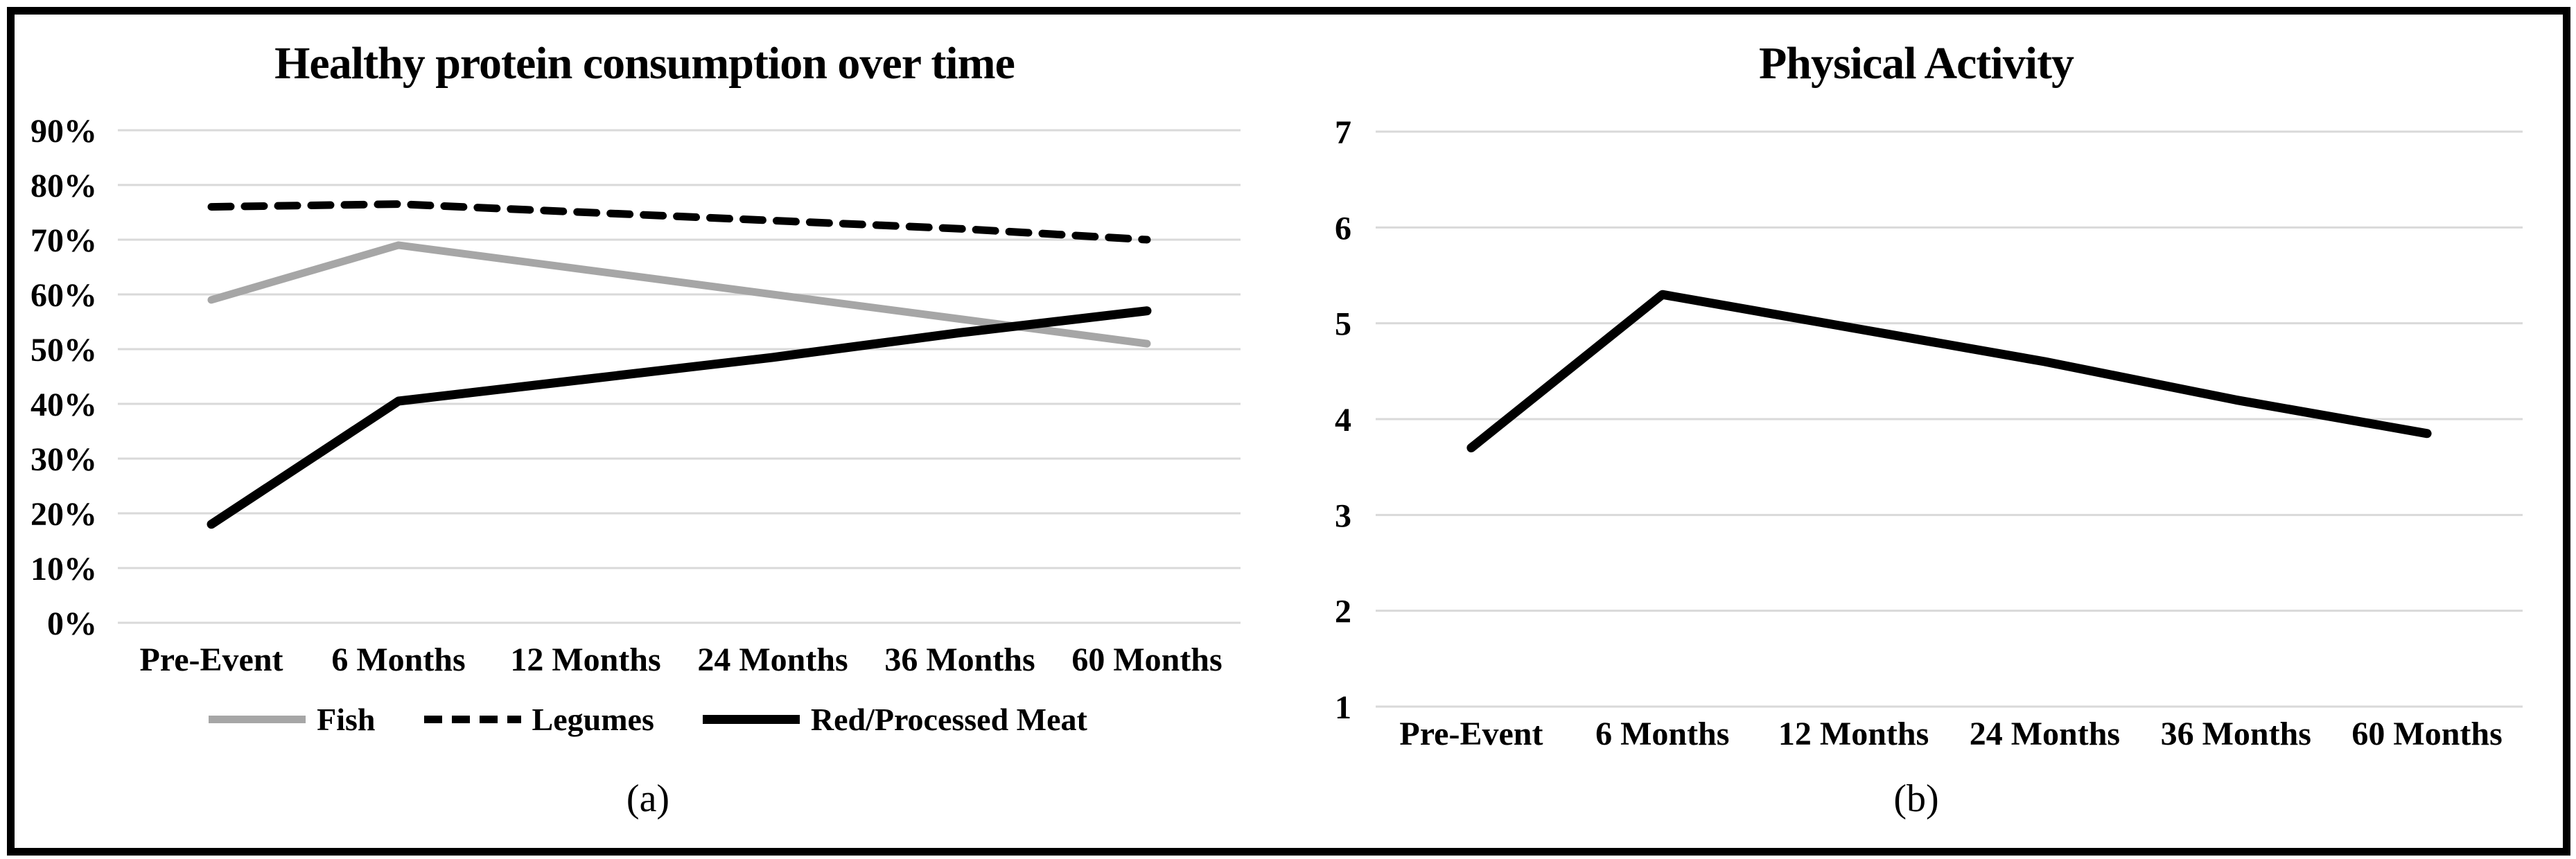 The image size is (2576, 859). What do you see at coordinates (63, 514) in the screenshot?
I see `y-tick-label: 20%` at bounding box center [63, 514].